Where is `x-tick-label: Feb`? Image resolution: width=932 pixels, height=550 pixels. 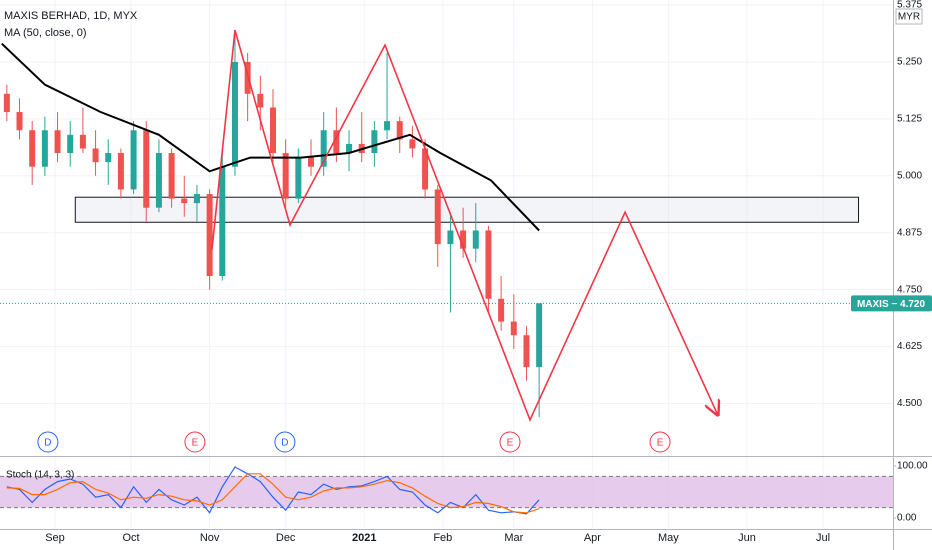
x-tick-label: Feb is located at coordinates (442, 538).